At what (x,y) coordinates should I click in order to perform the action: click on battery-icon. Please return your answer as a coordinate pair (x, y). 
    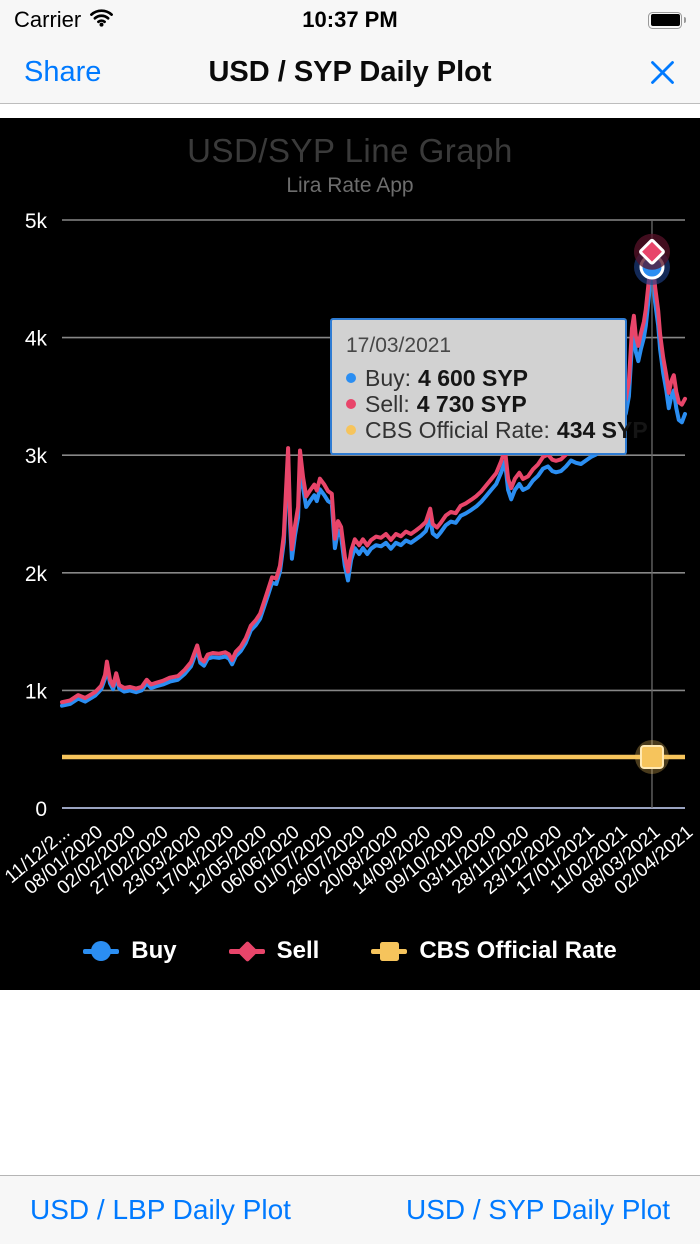
    Looking at the image, I should click on (667, 20).